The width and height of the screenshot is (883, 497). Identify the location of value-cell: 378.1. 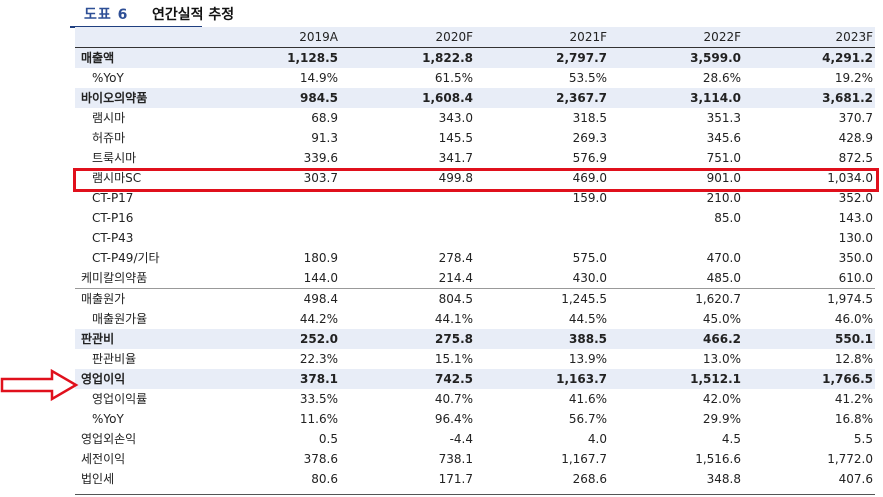
(276, 379).